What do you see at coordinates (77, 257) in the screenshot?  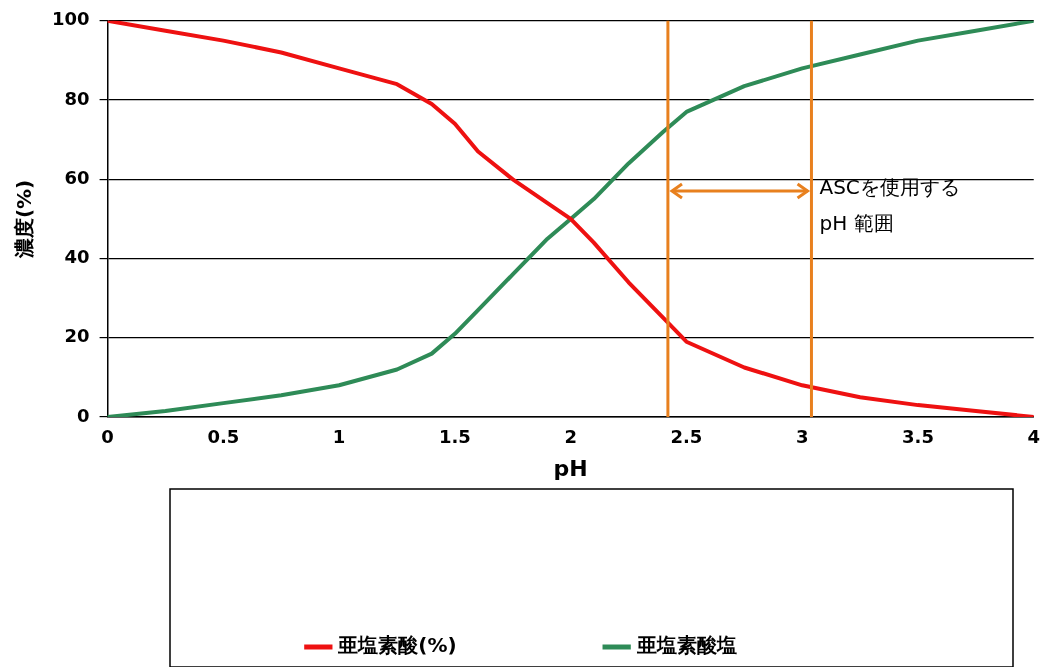 I see `y-tick-label: 40` at bounding box center [77, 257].